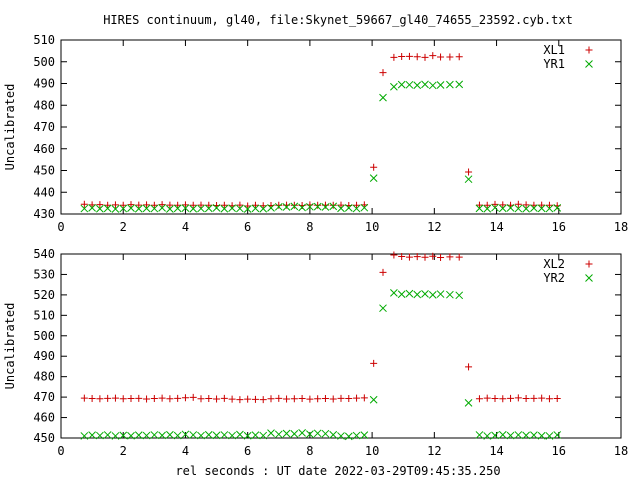 The height and width of the screenshot is (480, 640). Describe the element at coordinates (554, 50) in the screenshot. I see `legend-label: XL1` at that location.